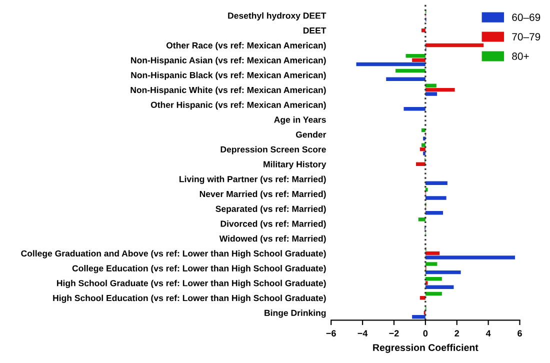 The height and width of the screenshot is (363, 550). Describe the element at coordinates (363, 333) in the screenshot. I see `x-tick-label: −4` at that location.